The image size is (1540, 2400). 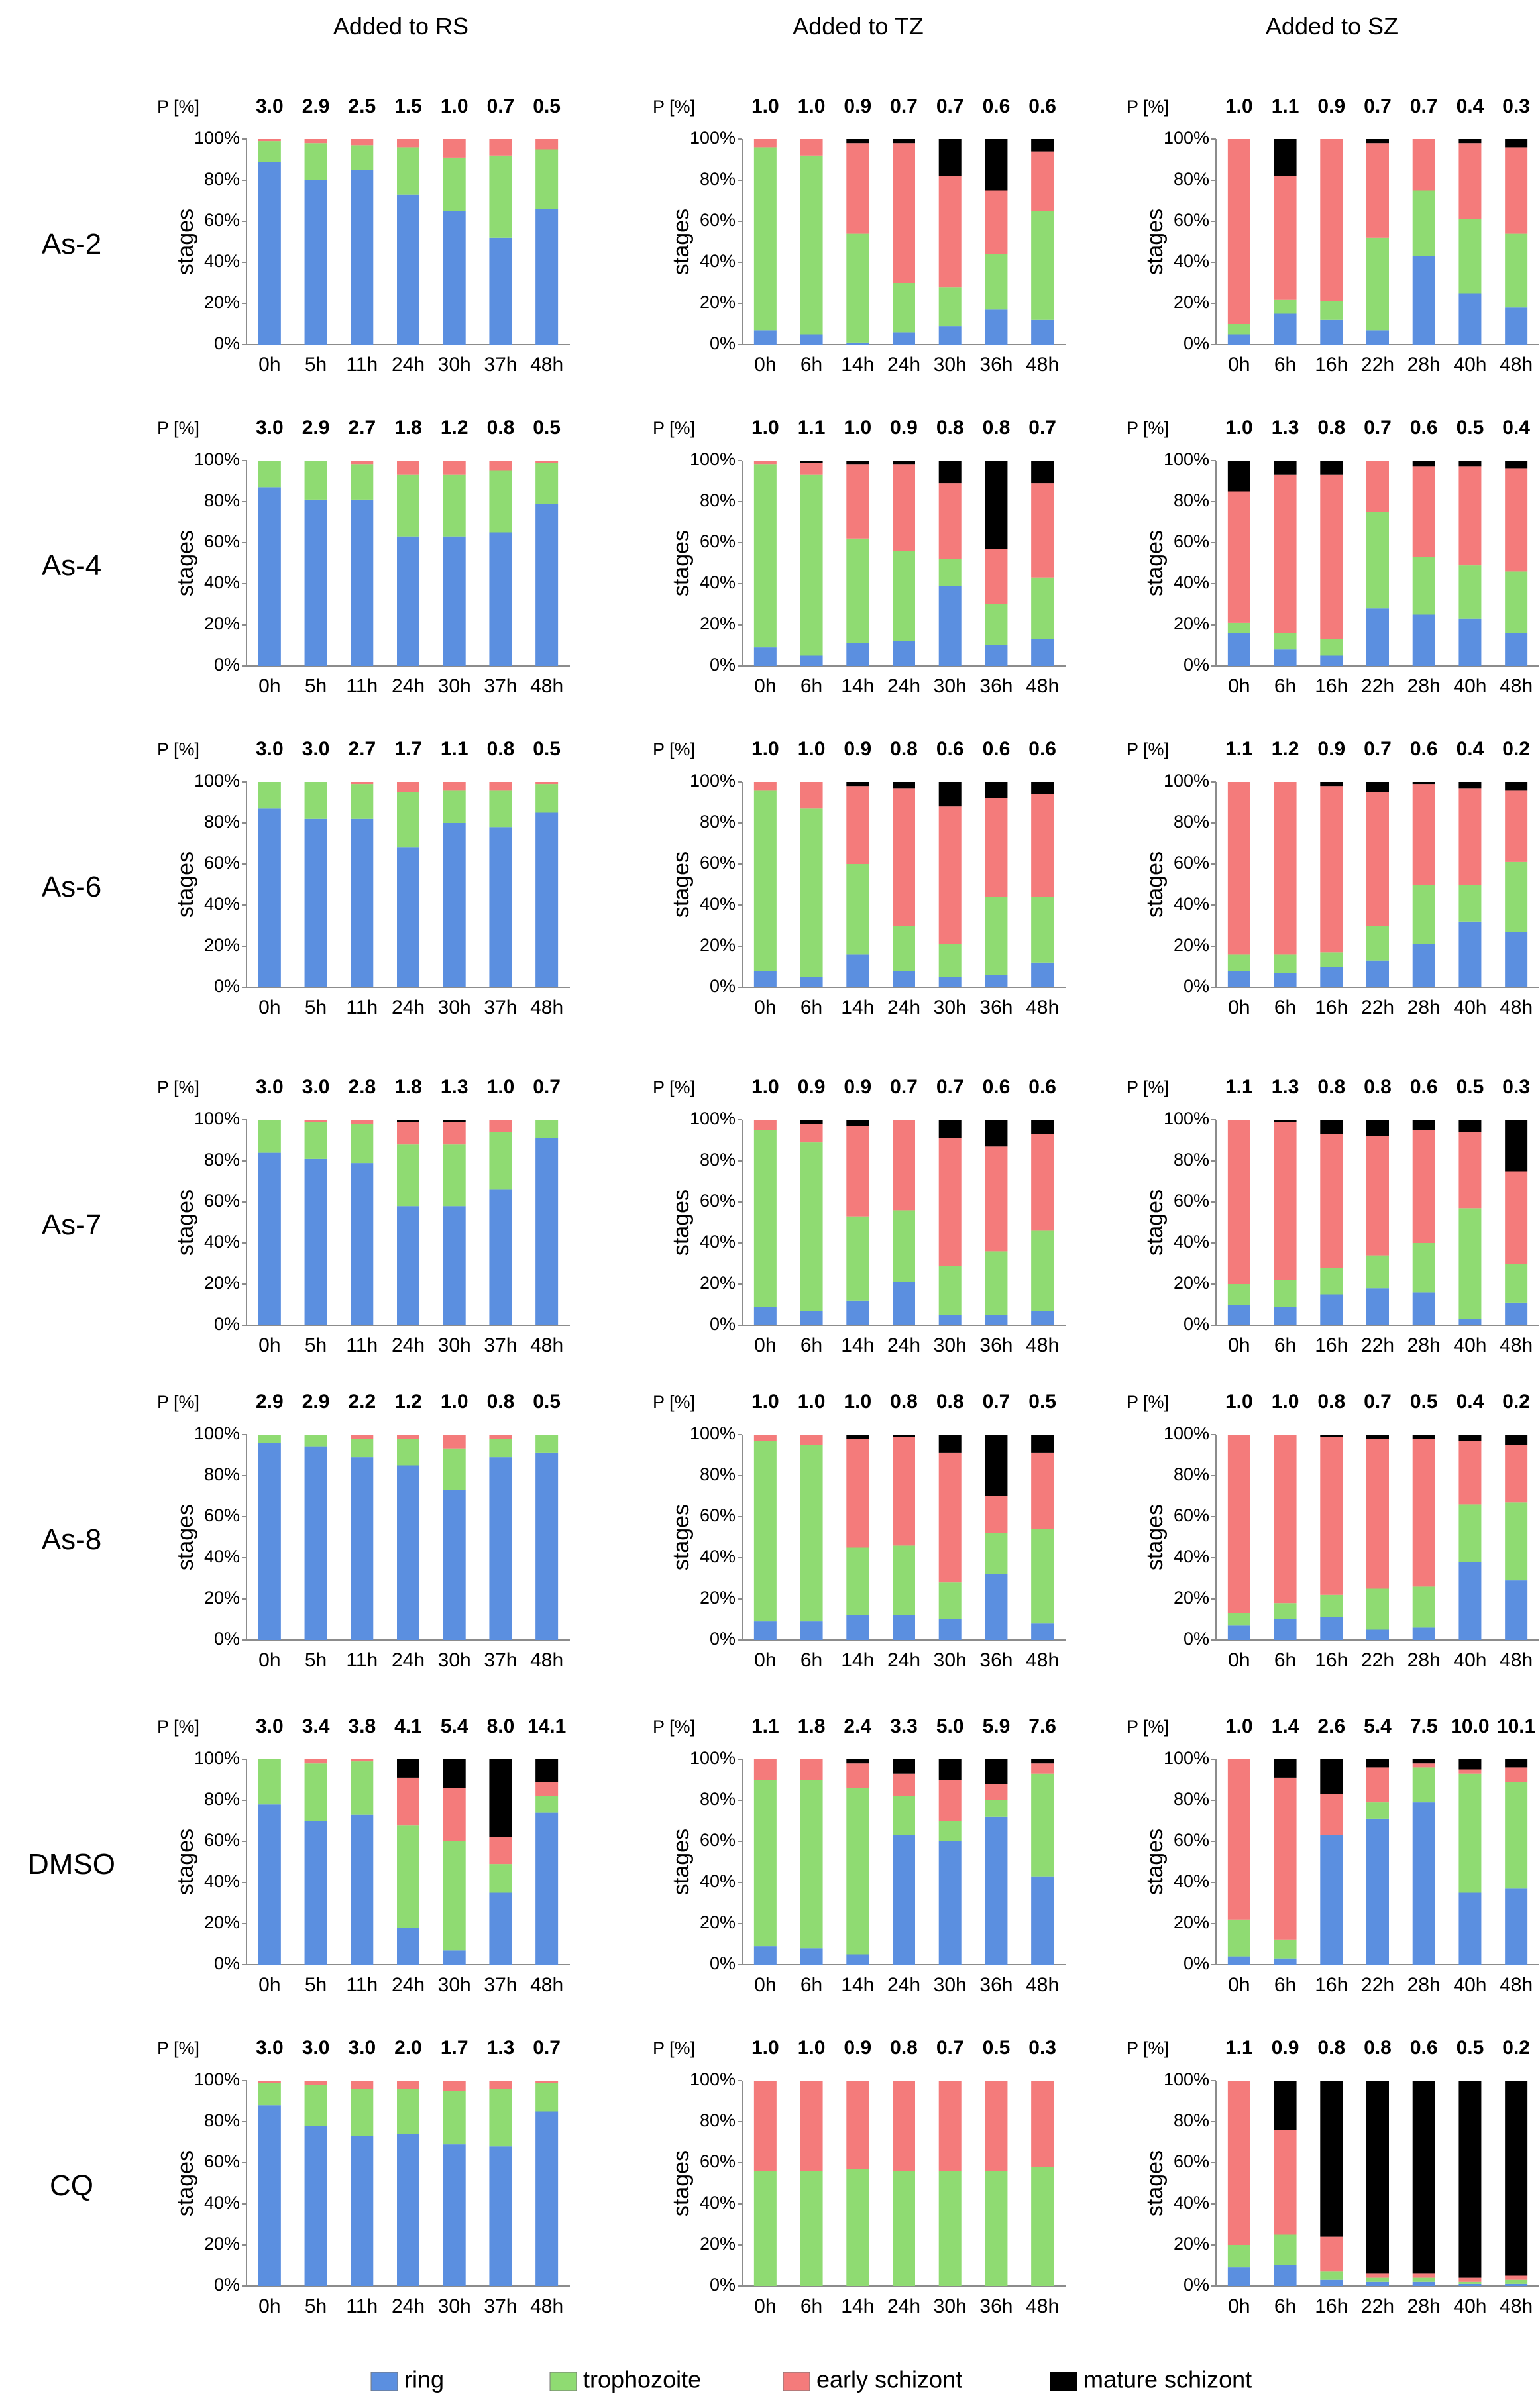 What do you see at coordinates (1155, 563) in the screenshot?
I see `y-axis-title: stages` at bounding box center [1155, 563].